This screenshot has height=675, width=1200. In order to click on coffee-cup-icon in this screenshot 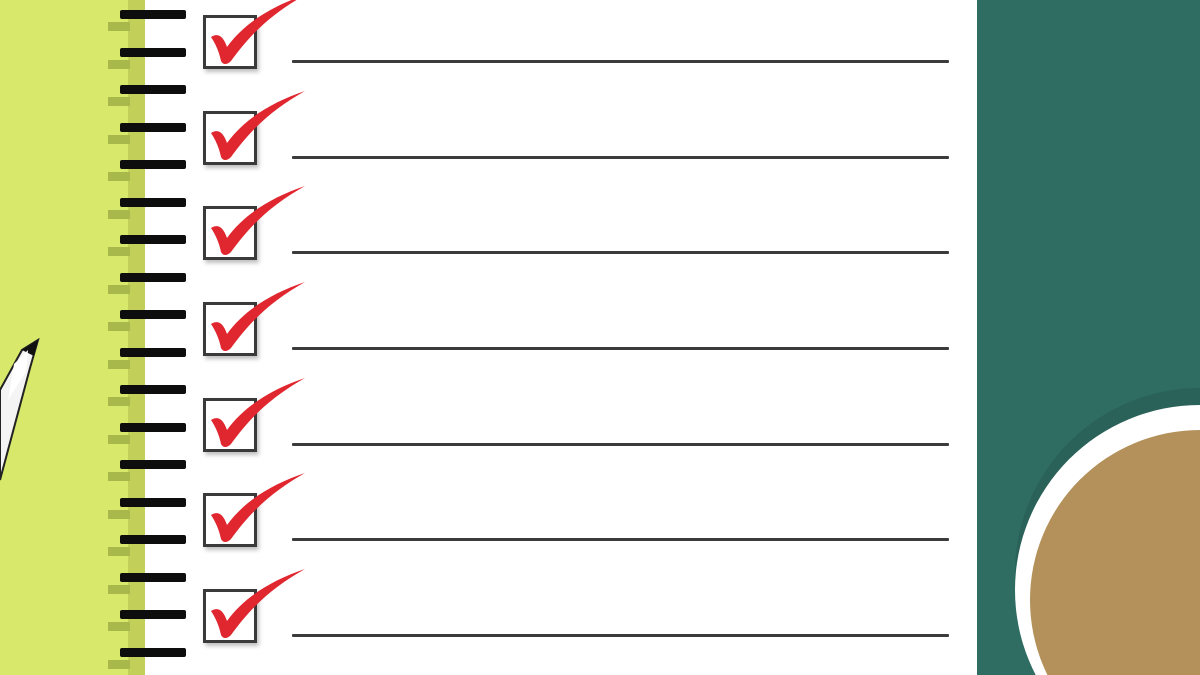, I will do `click(1088, 517)`.